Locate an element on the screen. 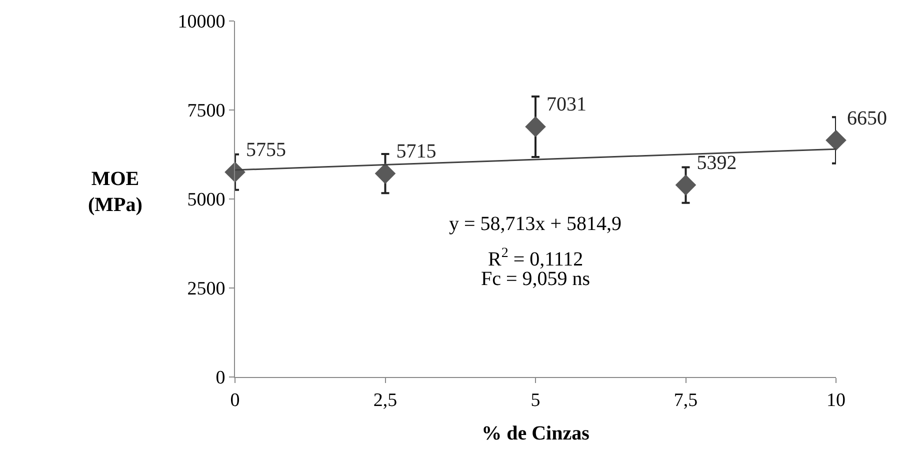 Image resolution: width=916 pixels, height=452 pixels. data-label: 7031 is located at coordinates (566, 105).